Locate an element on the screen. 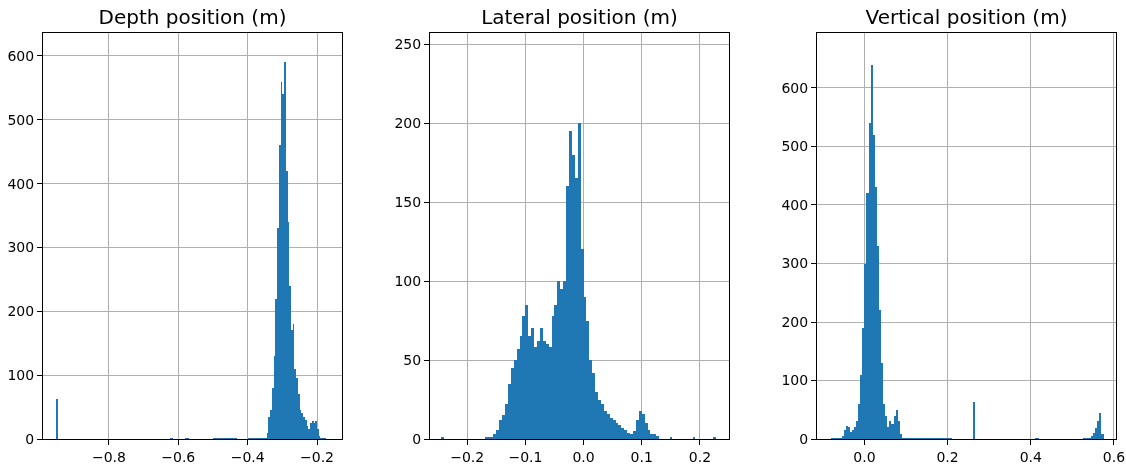  chart-title: Vertical position (m) is located at coordinates (966, 17).